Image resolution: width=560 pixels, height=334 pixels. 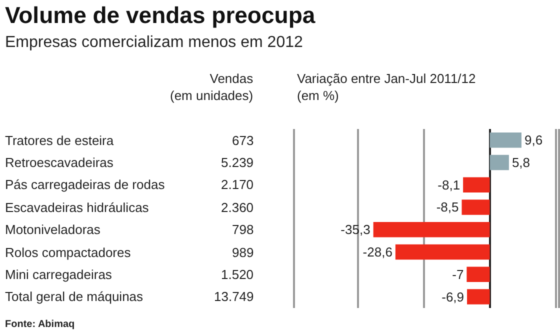 I want to click on text: 2.170, so click(x=237, y=184).